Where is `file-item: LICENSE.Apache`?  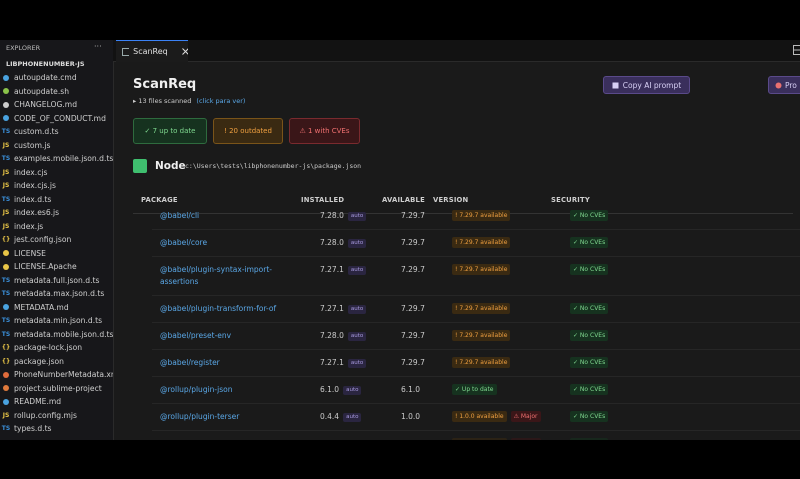 file-item: LICENSE.Apache is located at coordinates (56, 266).